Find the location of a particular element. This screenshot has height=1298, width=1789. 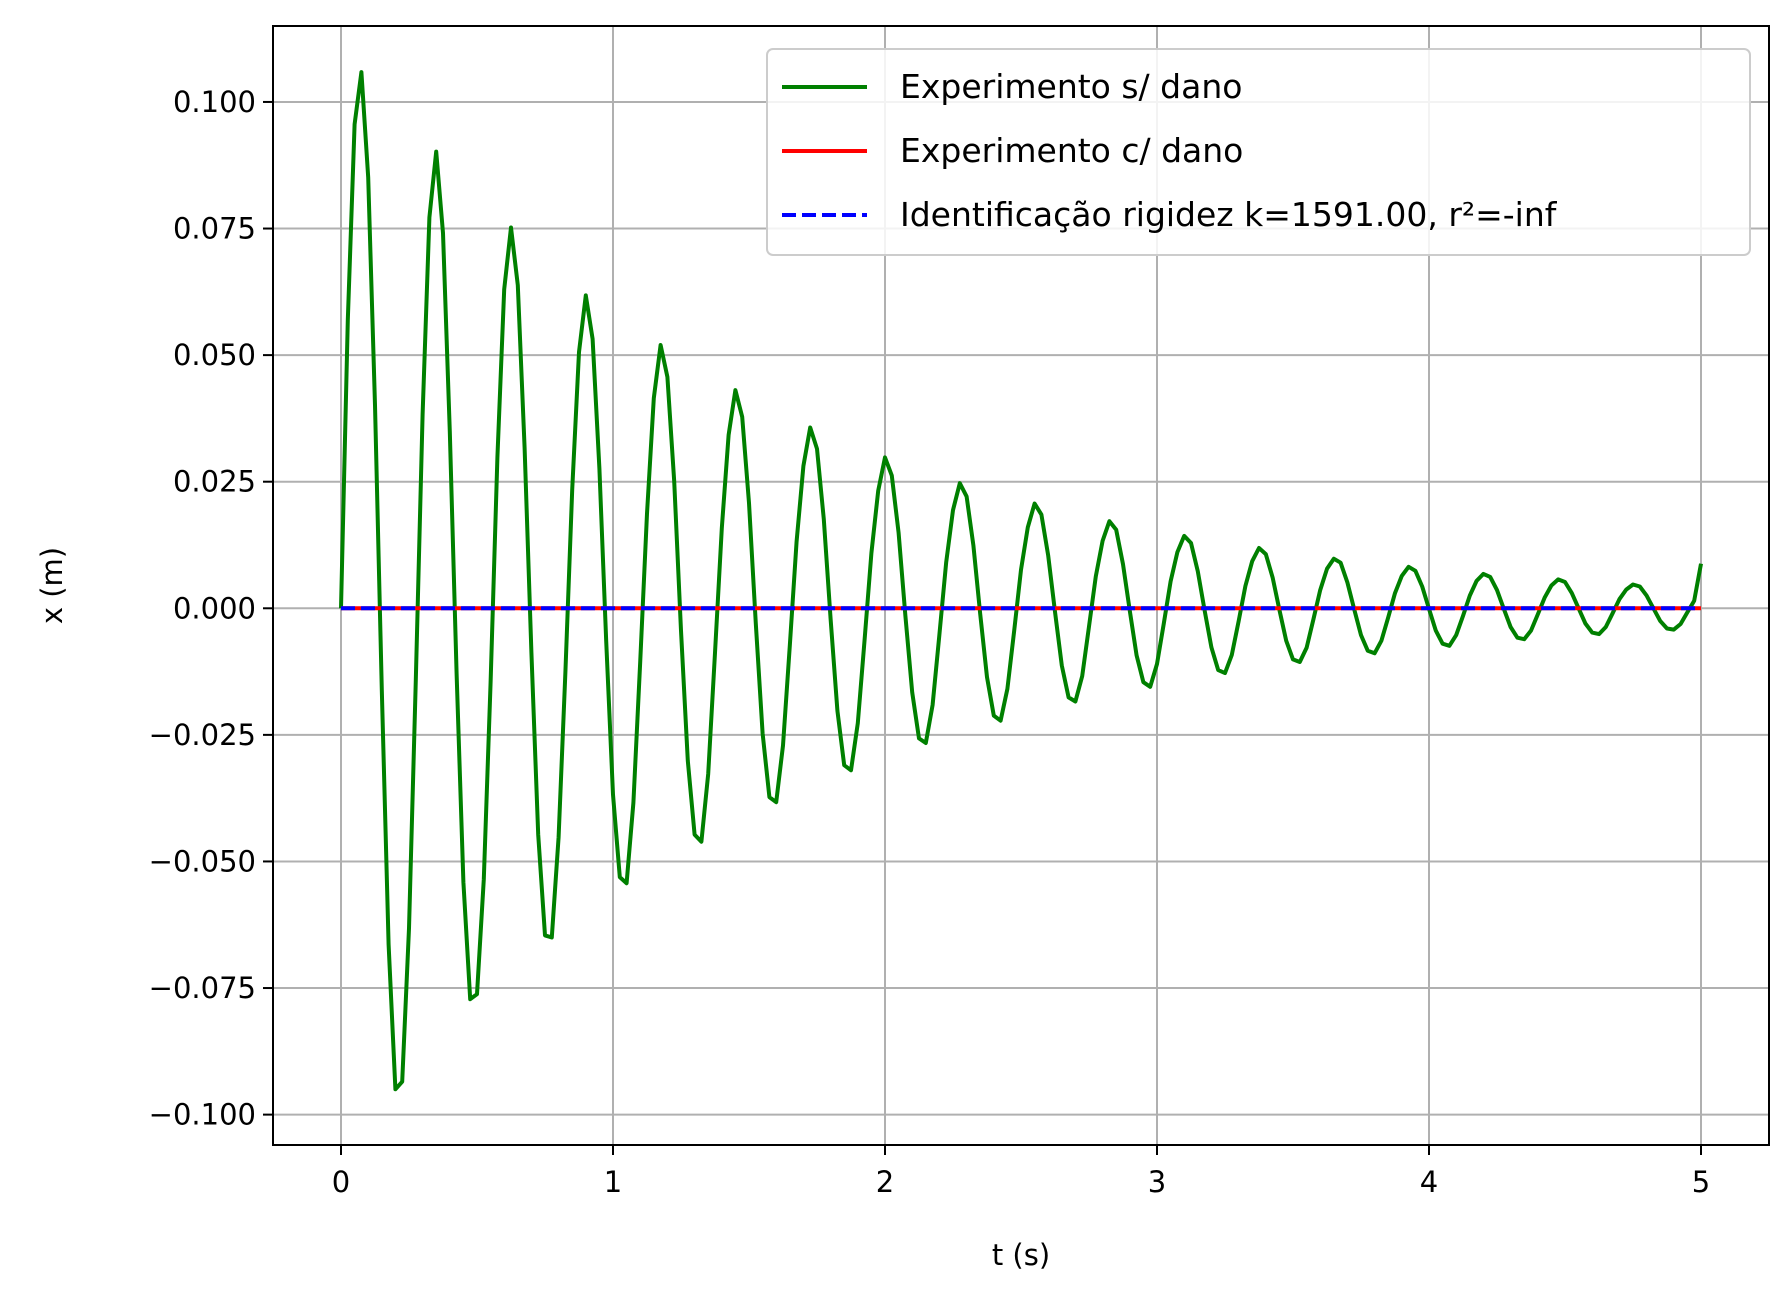

y-tick-label: 0.050 is located at coordinates (214, 355).